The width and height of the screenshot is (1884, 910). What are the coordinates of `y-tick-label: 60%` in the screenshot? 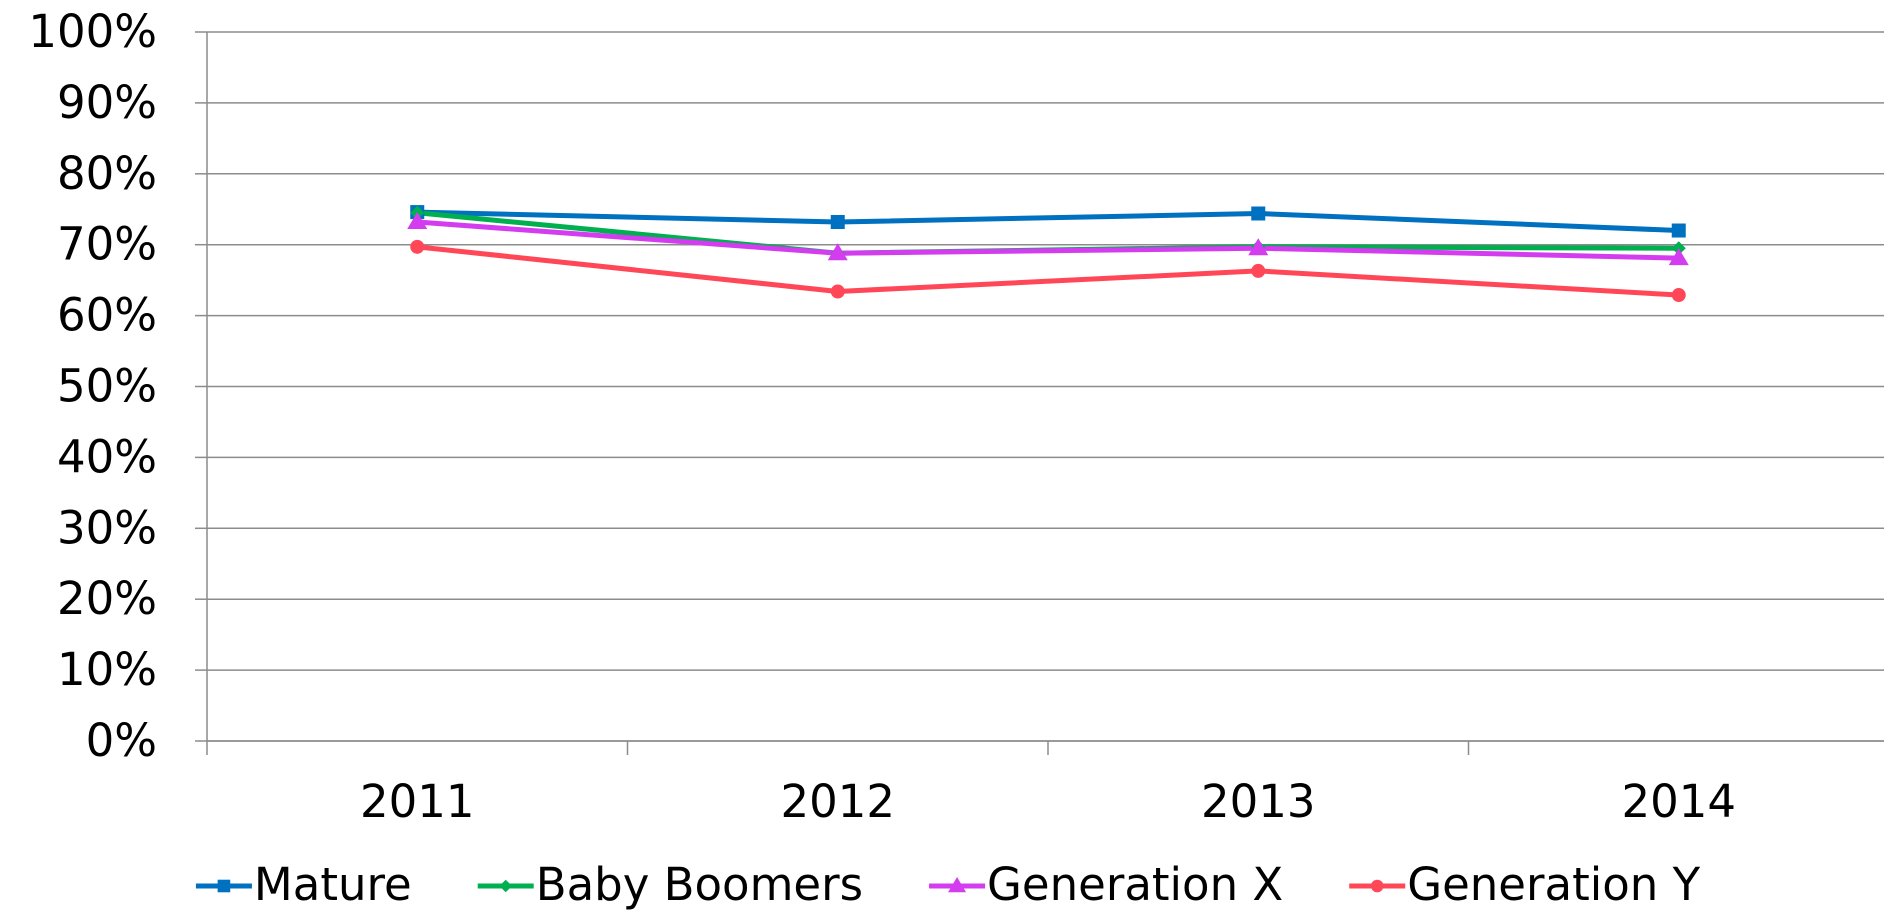 It's located at (107, 315).